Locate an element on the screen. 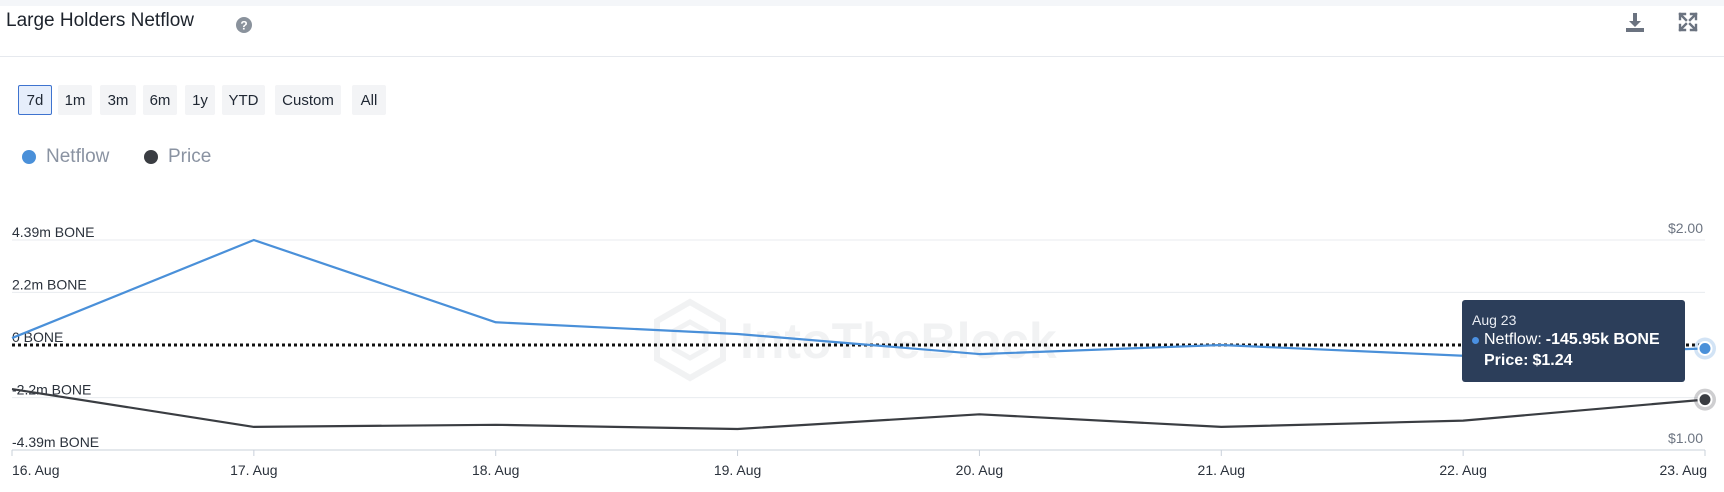  download-icon is located at coordinates (1635, 22).